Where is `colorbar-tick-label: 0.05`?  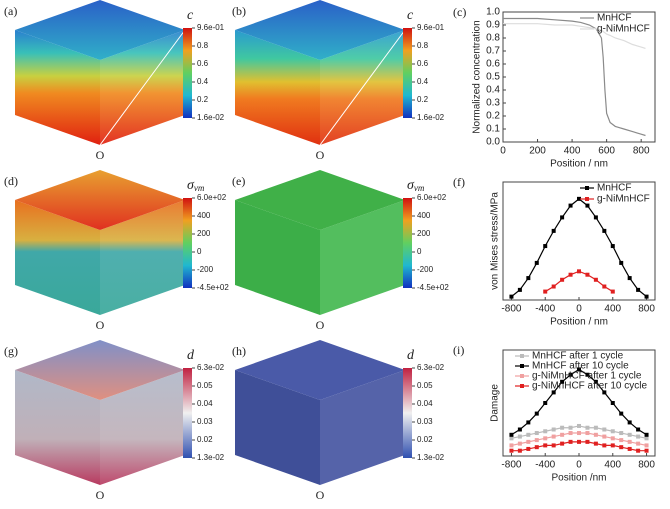
colorbar-tick-label: 0.05 is located at coordinates (425, 385).